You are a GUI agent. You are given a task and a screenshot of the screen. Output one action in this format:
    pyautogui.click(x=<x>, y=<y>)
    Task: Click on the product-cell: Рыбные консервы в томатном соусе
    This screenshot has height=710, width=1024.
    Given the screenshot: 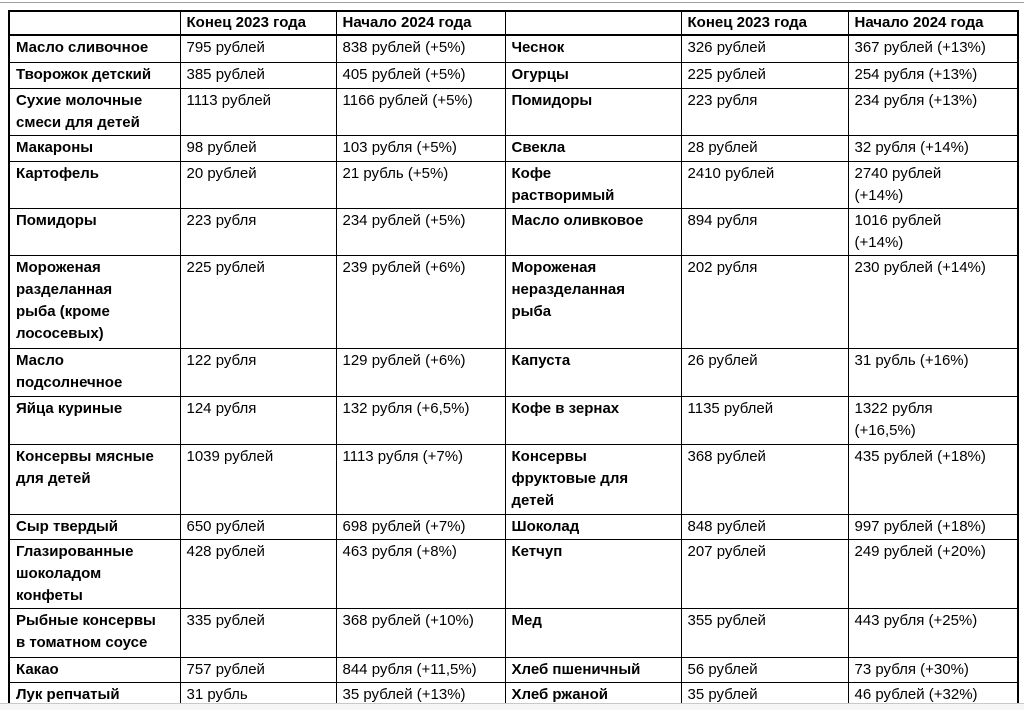 What is the action you would take?
    pyautogui.click(x=94, y=632)
    